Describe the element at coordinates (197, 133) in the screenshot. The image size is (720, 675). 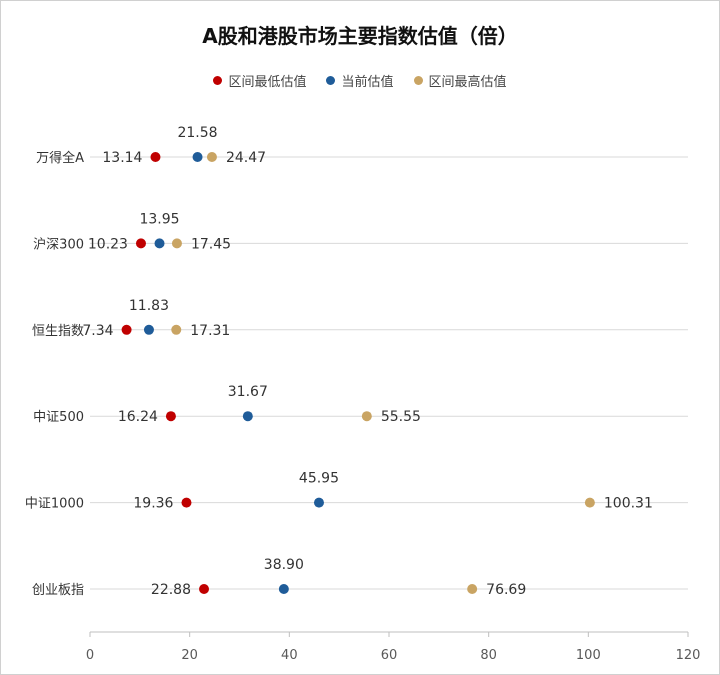
I see `data-label: 21.58` at that location.